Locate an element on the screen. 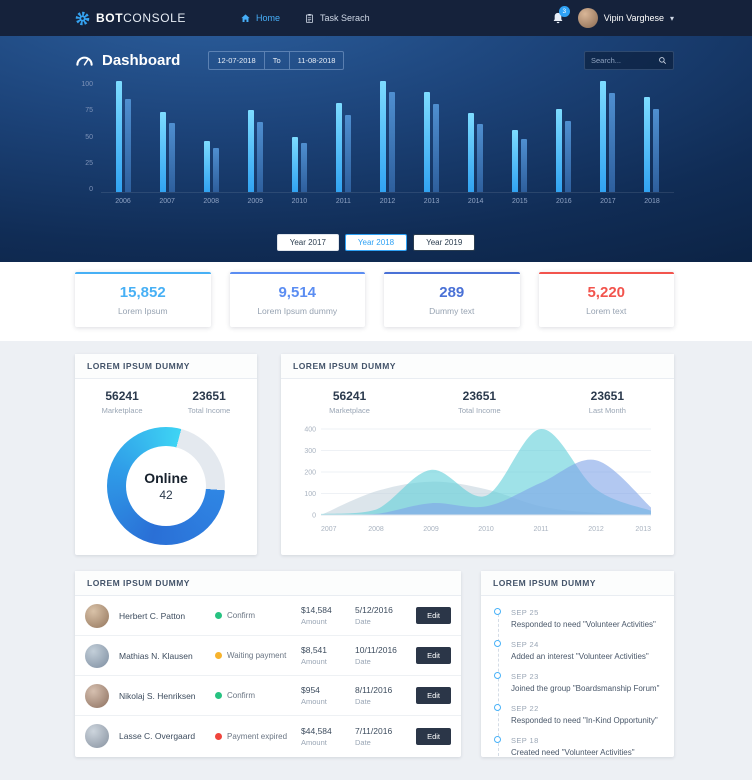  date-cell: 5/12/2016 Date is located at coordinates (383, 615).